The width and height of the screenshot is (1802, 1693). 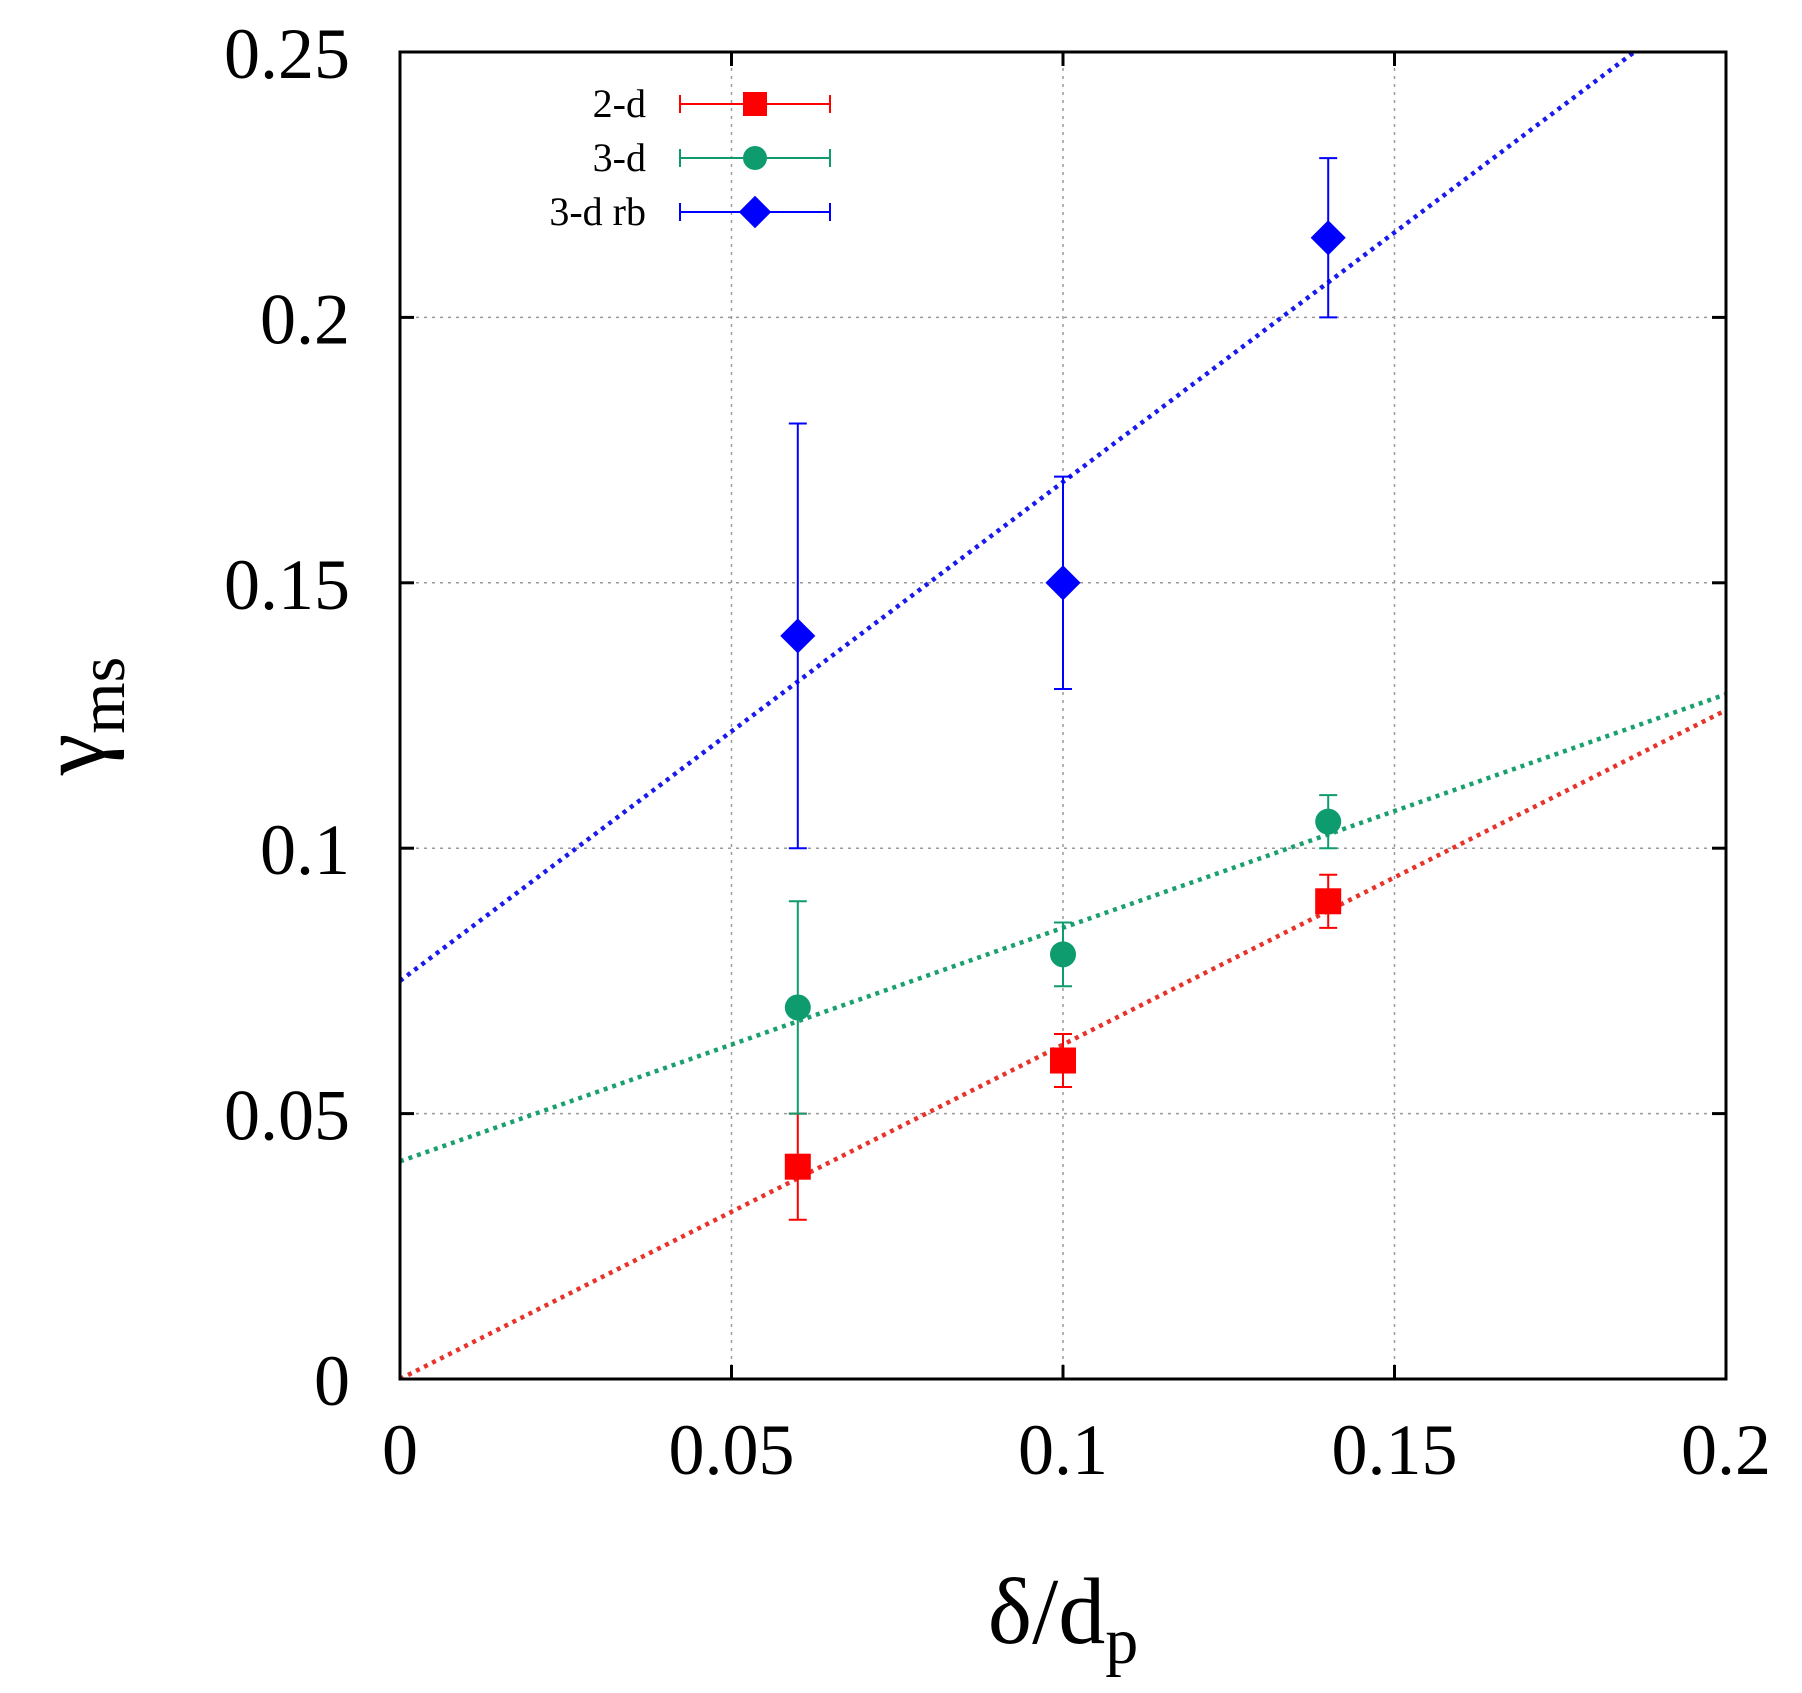 I want to click on legend: 2-d 3-d 3-d rb, so click(x=690, y=157).